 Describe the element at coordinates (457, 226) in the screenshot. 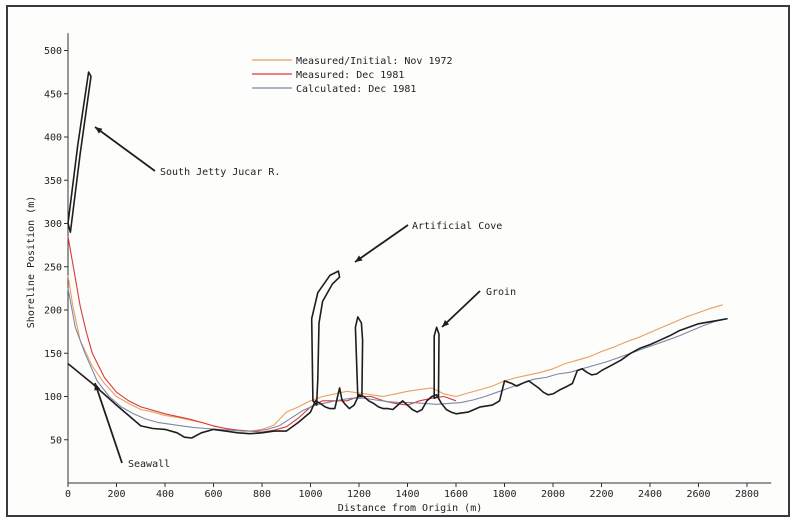

I see `artificial-cove-label: Artificial Cove` at that location.